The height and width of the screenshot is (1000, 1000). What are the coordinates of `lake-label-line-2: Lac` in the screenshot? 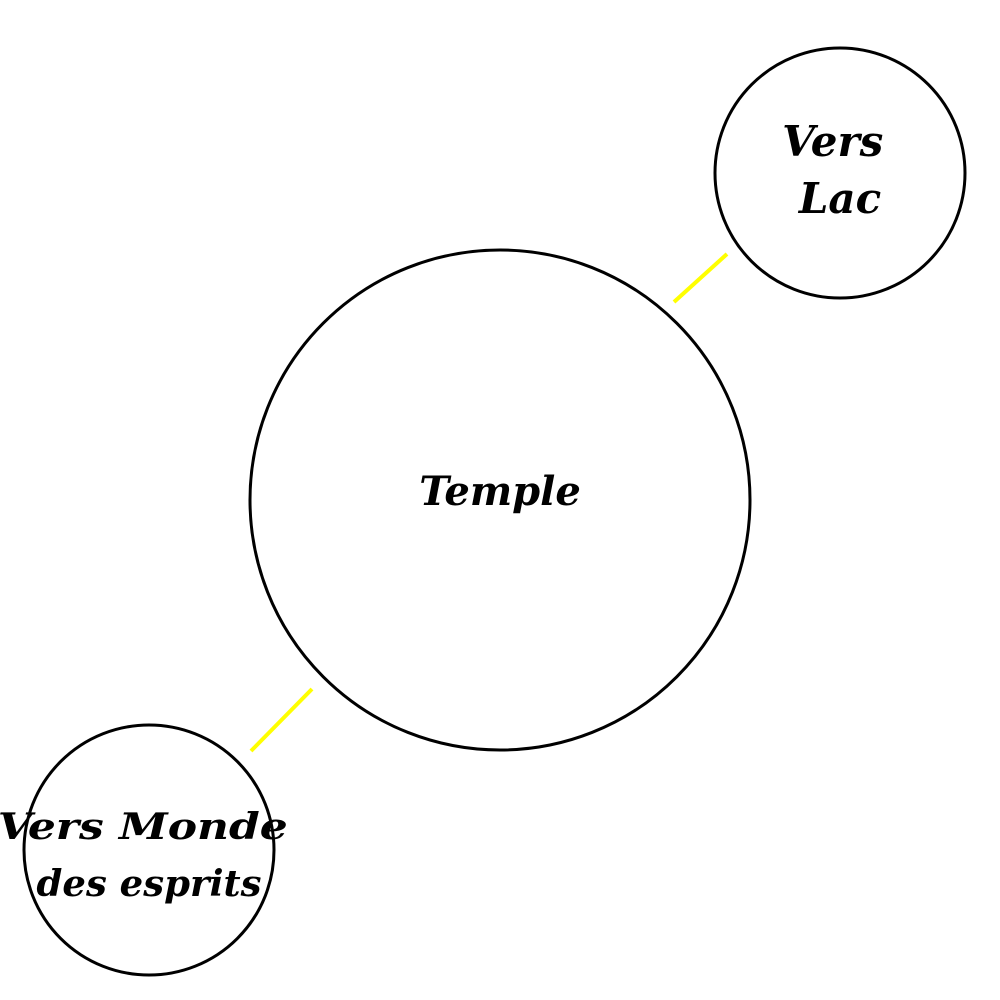 It's located at (839, 198).